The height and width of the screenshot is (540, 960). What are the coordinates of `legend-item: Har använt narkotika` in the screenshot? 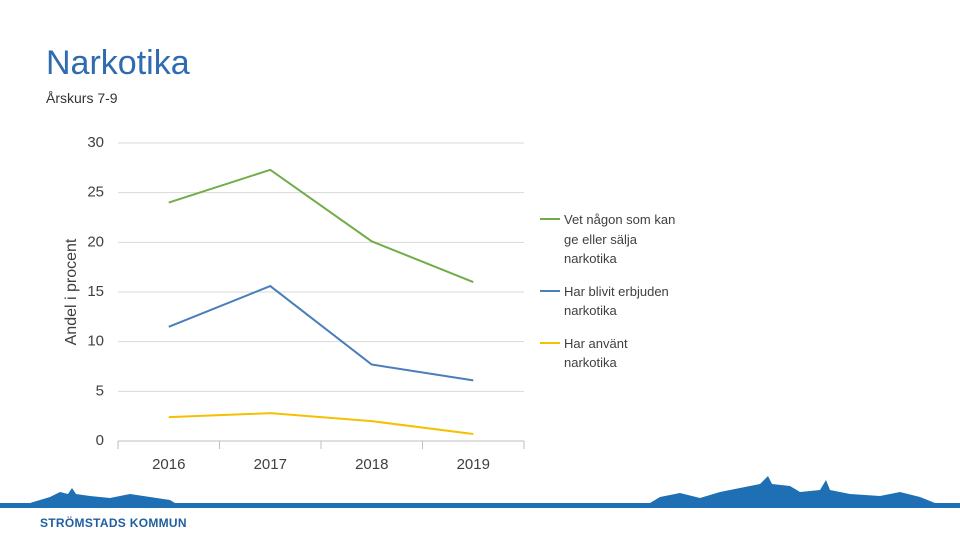 It's located at (615, 353).